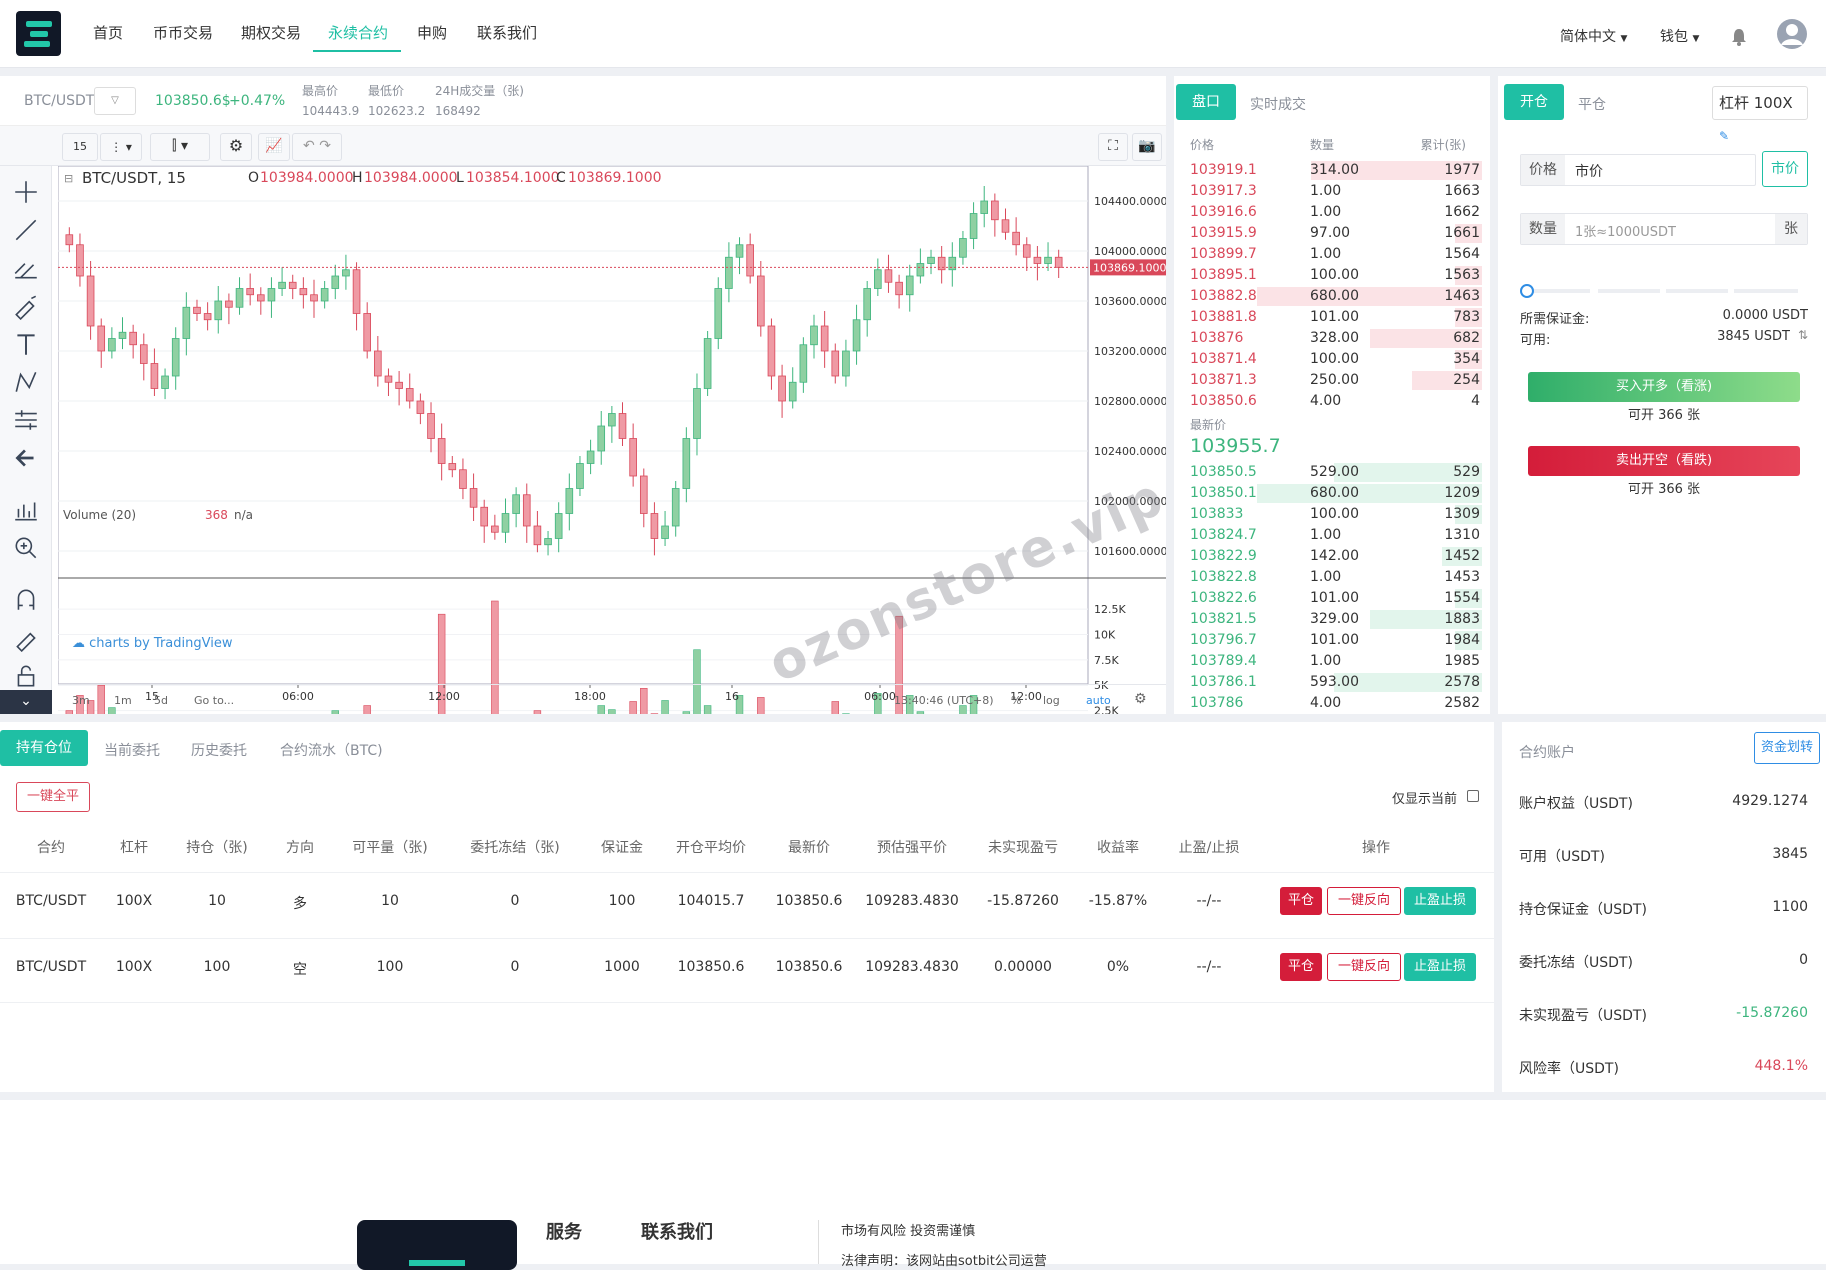  I want to click on quantity-field: 数量 1张≈1000USDT 张, so click(1664, 229).